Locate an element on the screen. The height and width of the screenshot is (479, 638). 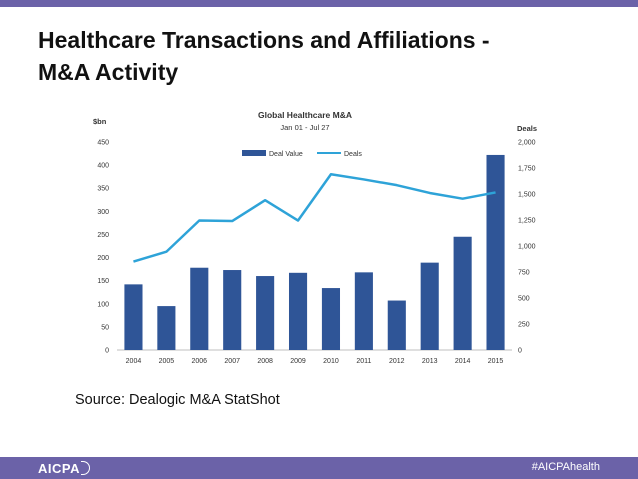
y-right-tick-label: 0 is located at coordinates (520, 351).